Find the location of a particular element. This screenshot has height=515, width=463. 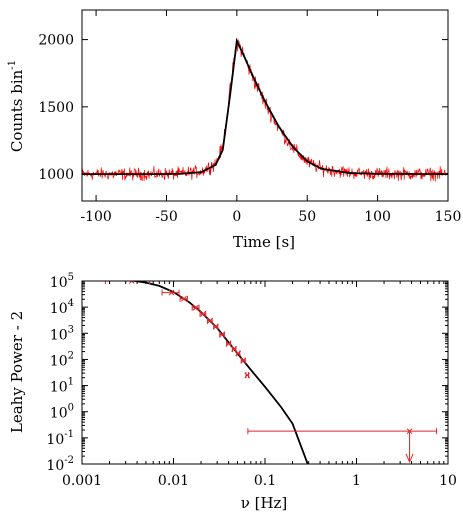

power-spectrum-model-curve is located at coordinates (220, 372).